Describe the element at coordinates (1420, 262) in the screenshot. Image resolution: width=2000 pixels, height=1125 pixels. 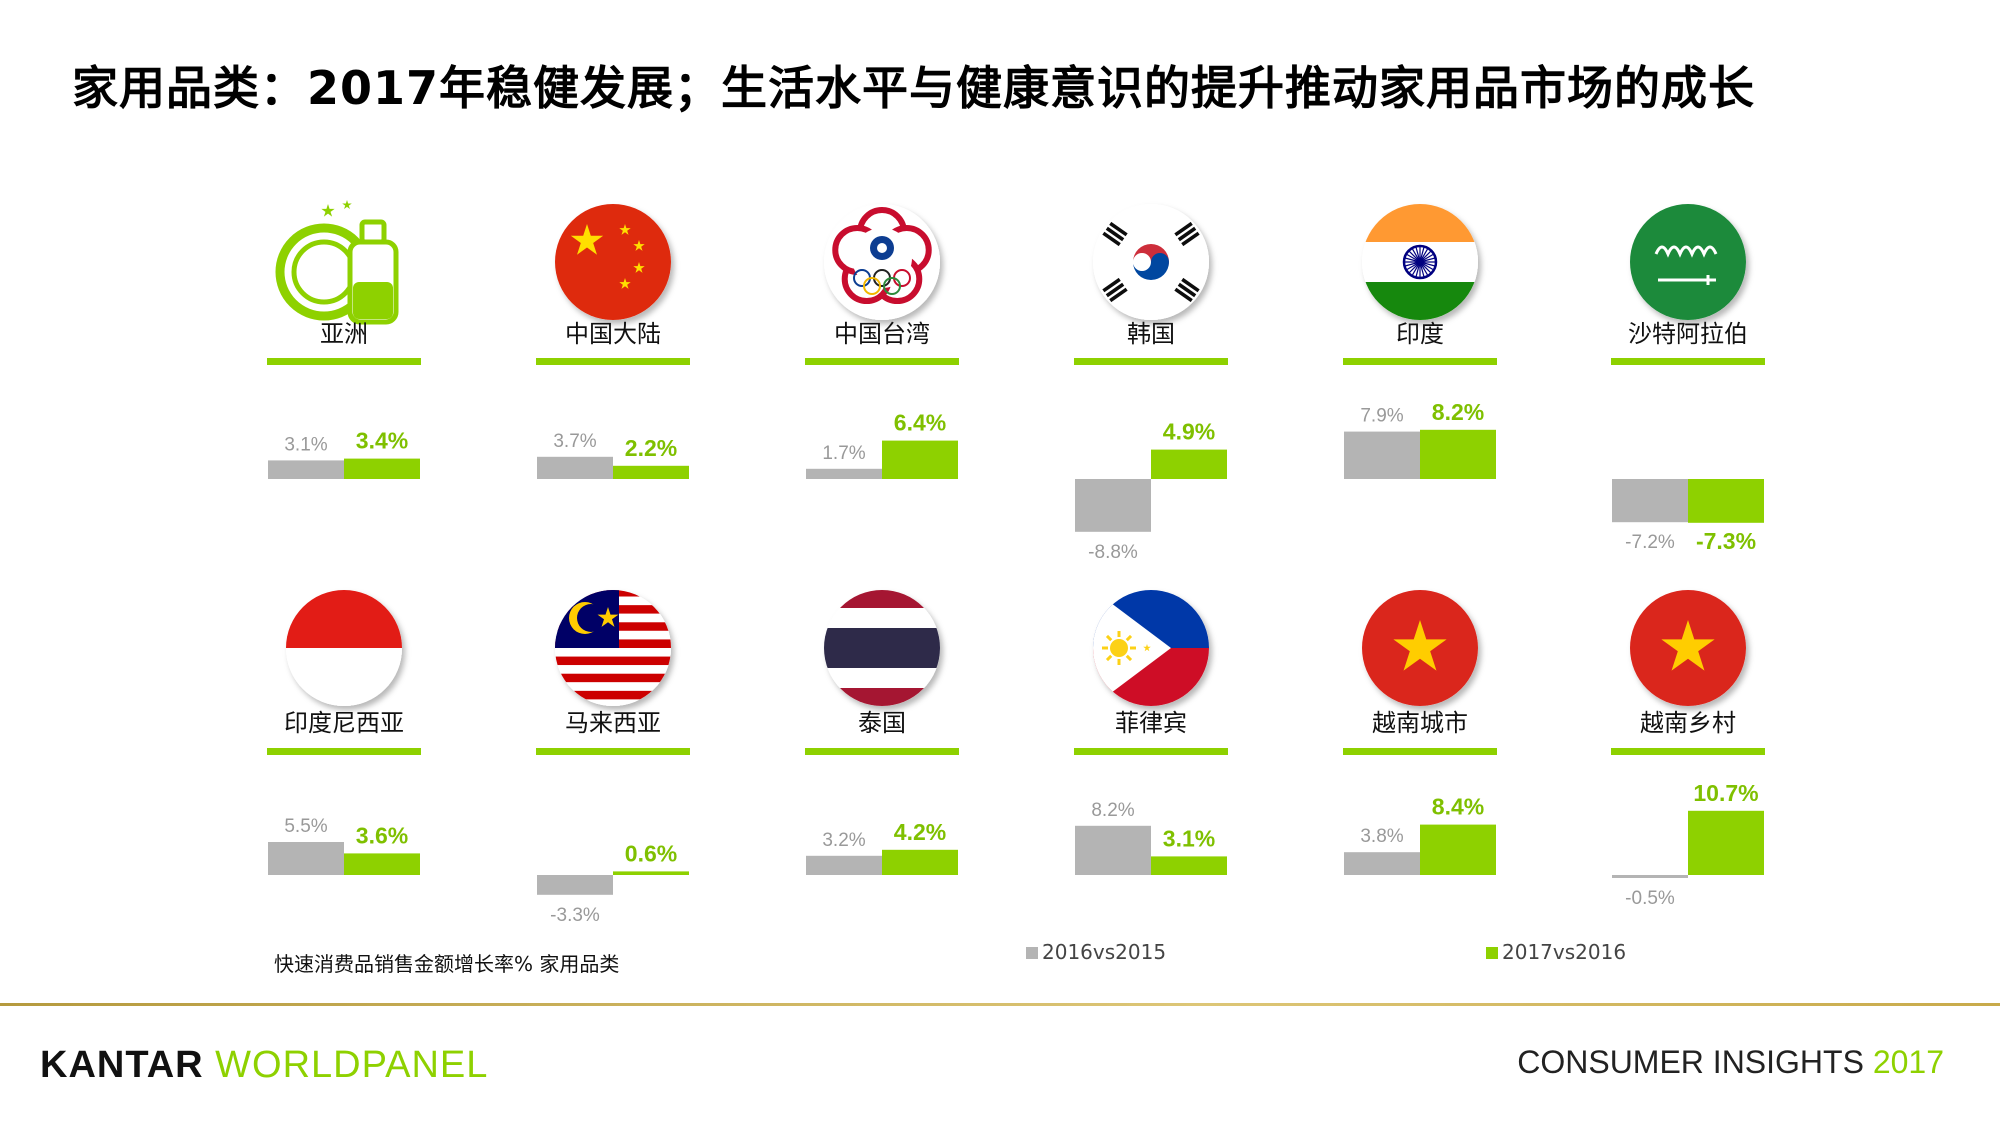
I see `india-flag-icon` at that location.